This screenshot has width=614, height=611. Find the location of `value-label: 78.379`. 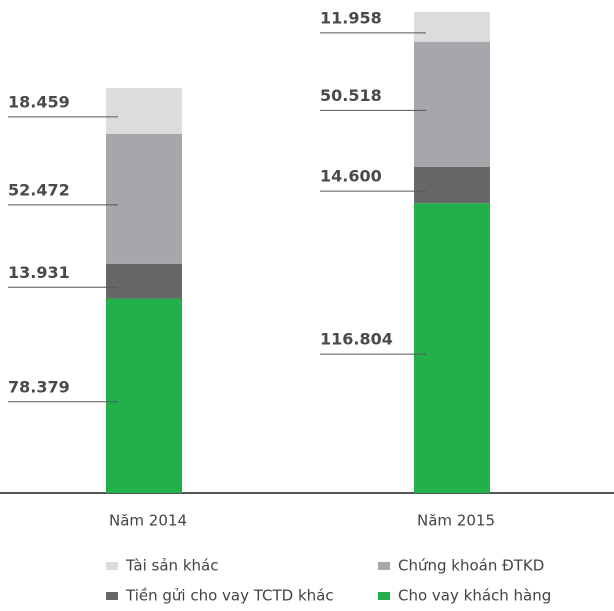

value-label: 78.379 is located at coordinates (39, 386).